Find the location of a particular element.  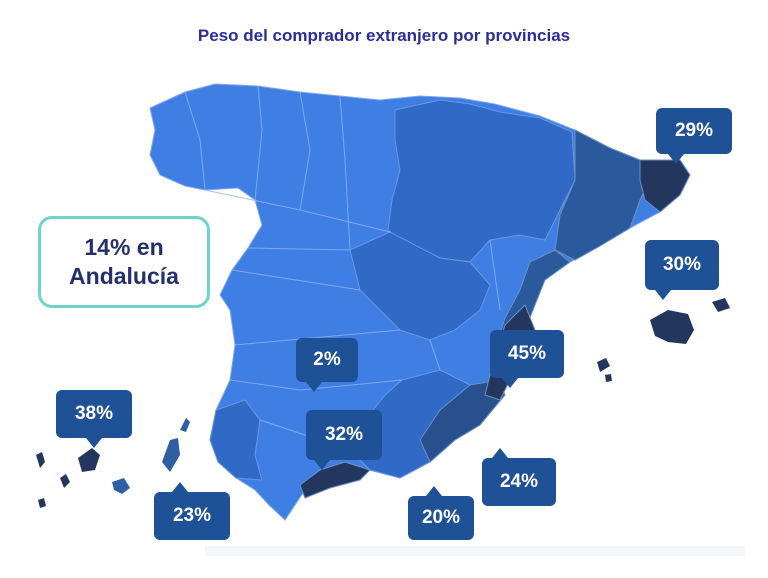

callout-madrid: 2% is located at coordinates (327, 365).